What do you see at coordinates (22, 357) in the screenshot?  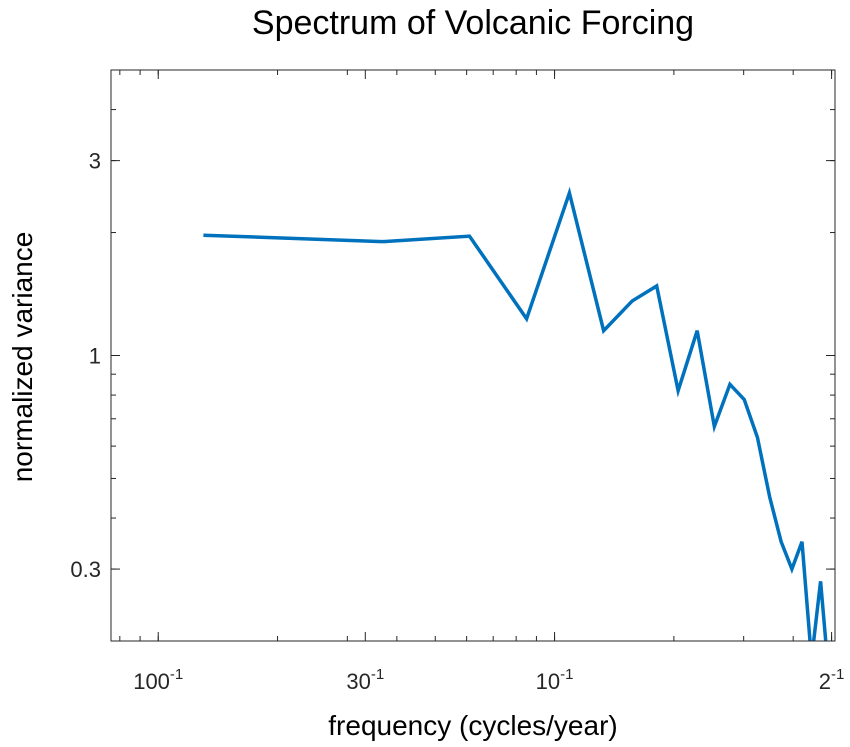 I see `y-axis-label: normalized variance` at bounding box center [22, 357].